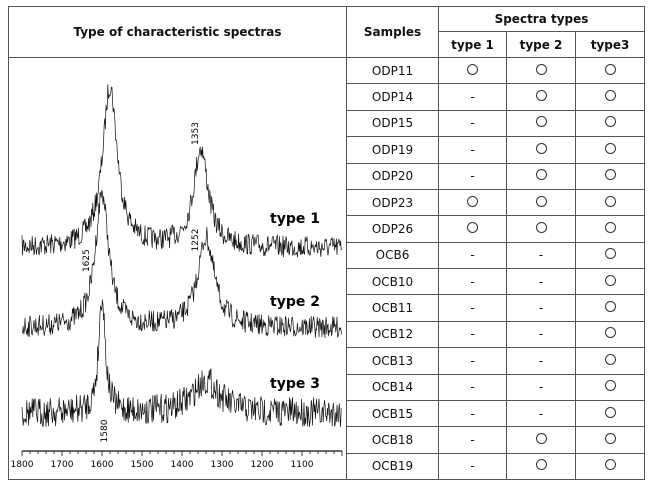 Image resolution: width=652 pixels, height=480 pixels. I want to click on type1-header: type 1, so click(472, 44).